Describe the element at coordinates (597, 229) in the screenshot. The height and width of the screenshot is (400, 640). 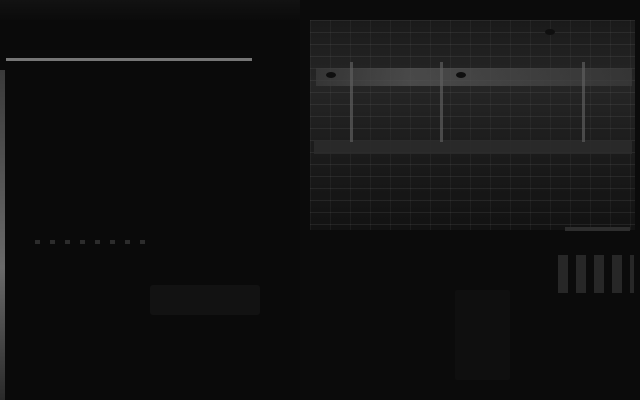
I see `lower-right-bar` at that location.